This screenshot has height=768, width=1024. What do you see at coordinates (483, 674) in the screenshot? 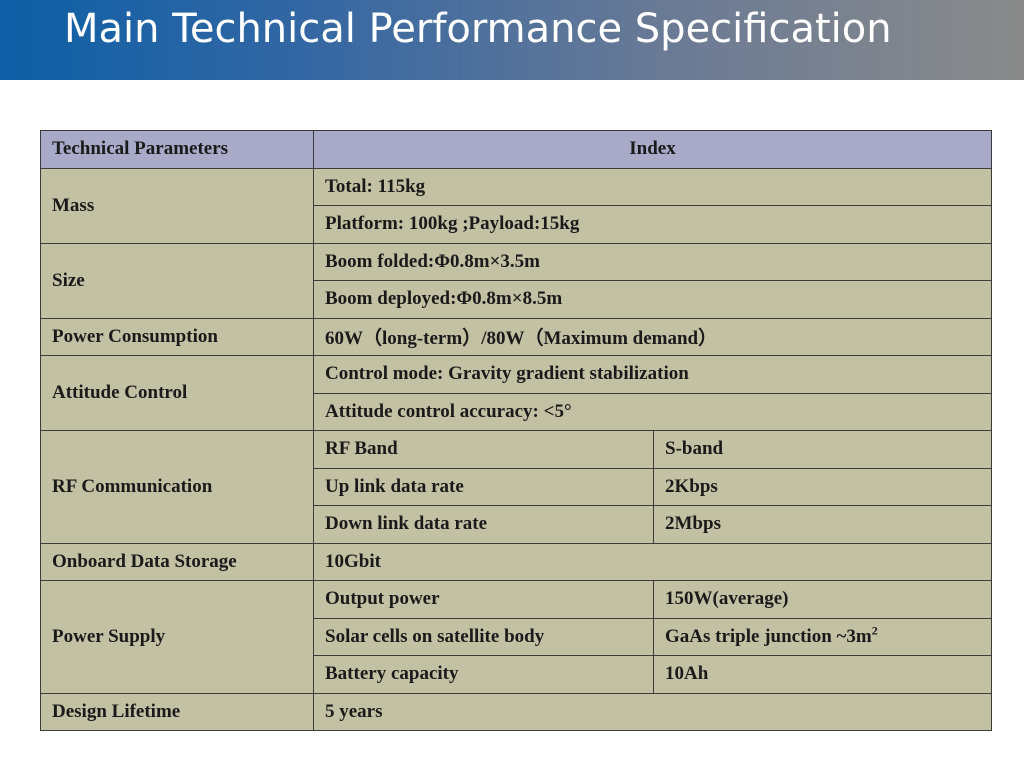
I see `battery-capacity-label: Battery capacity` at bounding box center [483, 674].